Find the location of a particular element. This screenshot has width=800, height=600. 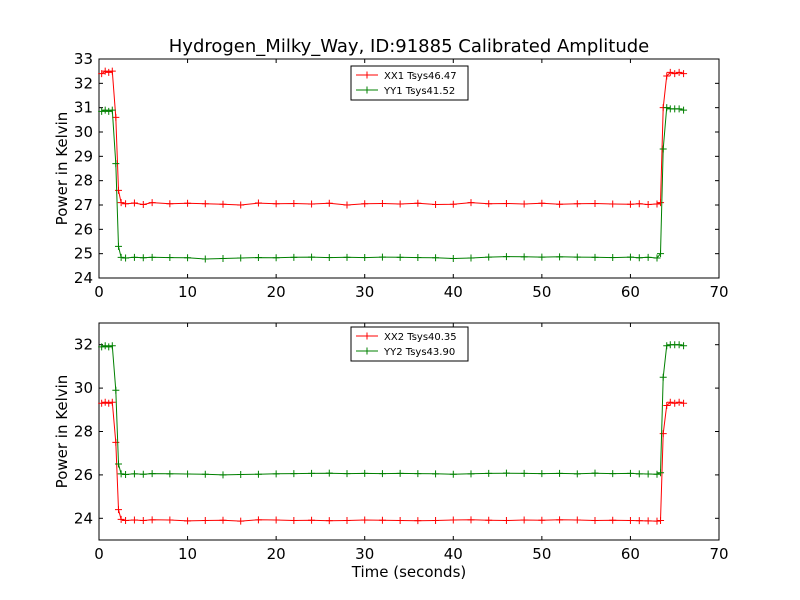

x-tick-label: 60 is located at coordinates (630, 554).